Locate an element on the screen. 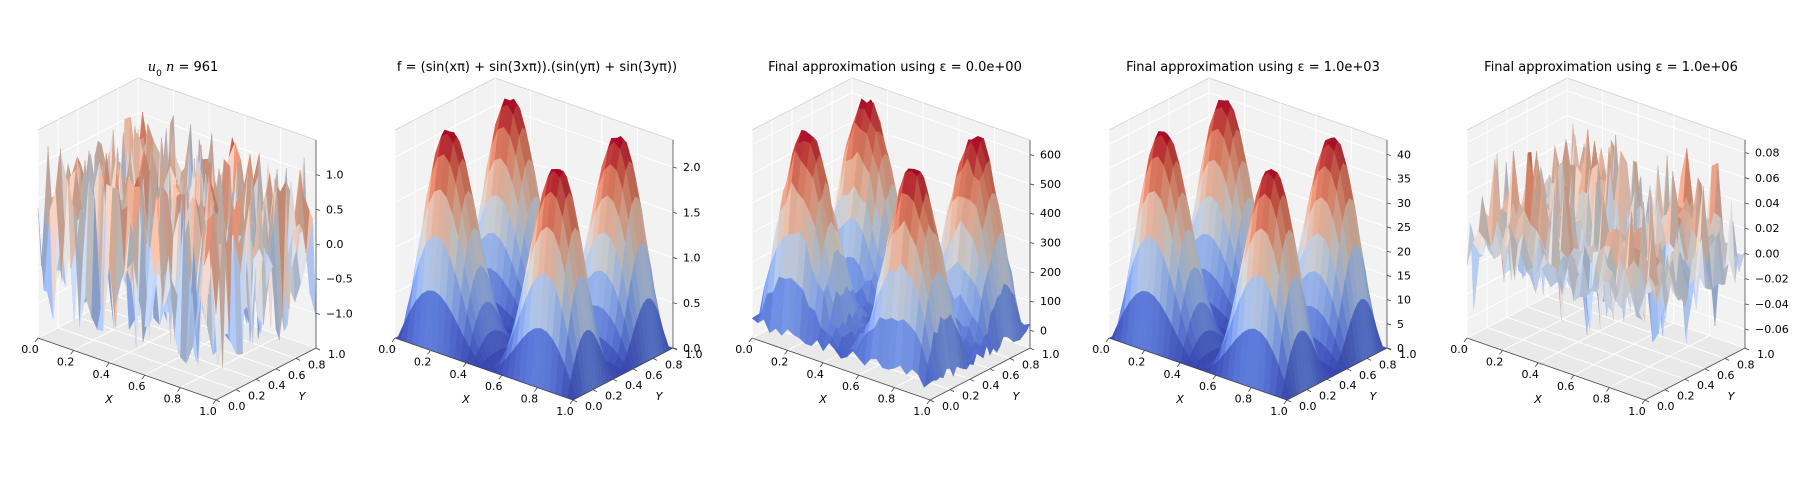 This screenshot has width=1800, height=504. panel-4-title: Final approximation using ε = 1.0e+03 is located at coordinates (1253, 67).